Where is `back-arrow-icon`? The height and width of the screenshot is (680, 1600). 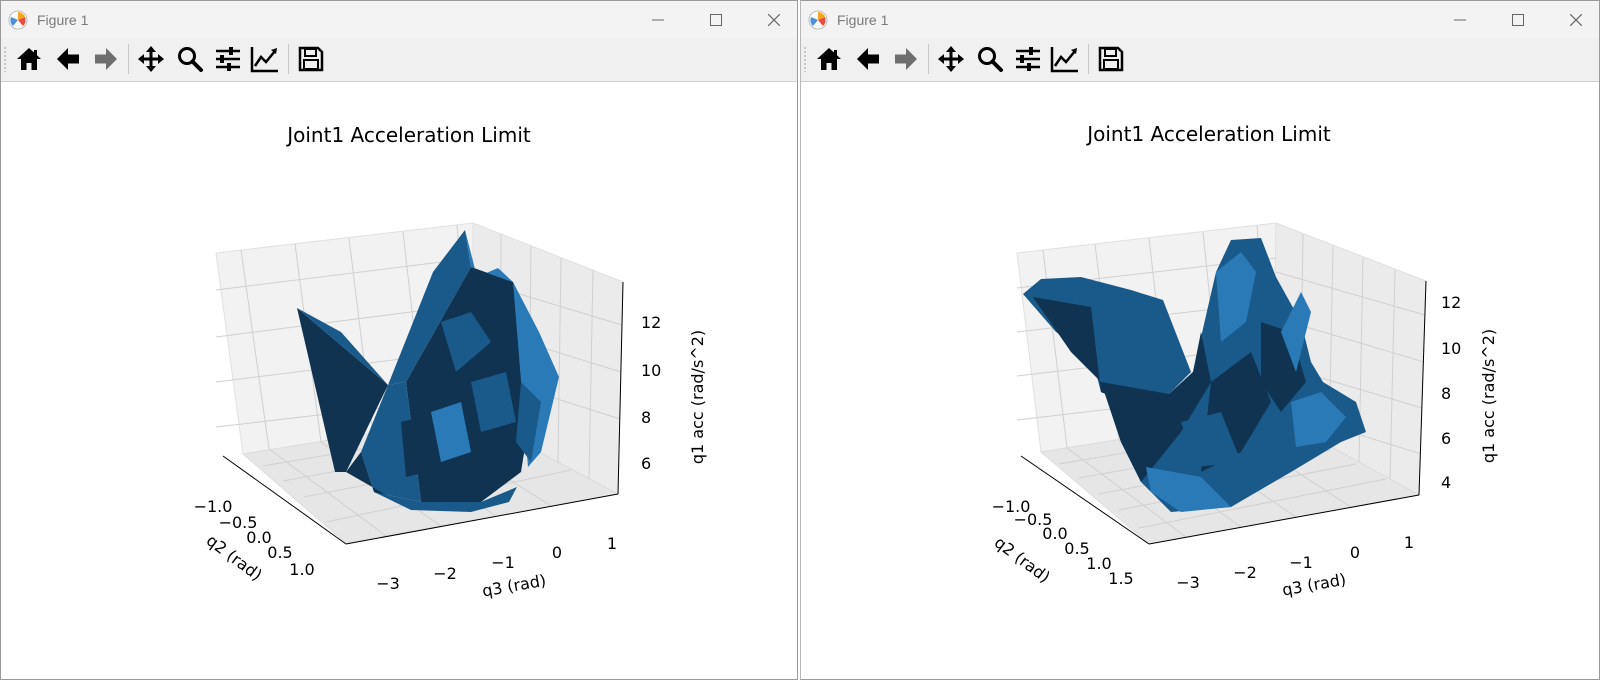 back-arrow-icon is located at coordinates (68, 59).